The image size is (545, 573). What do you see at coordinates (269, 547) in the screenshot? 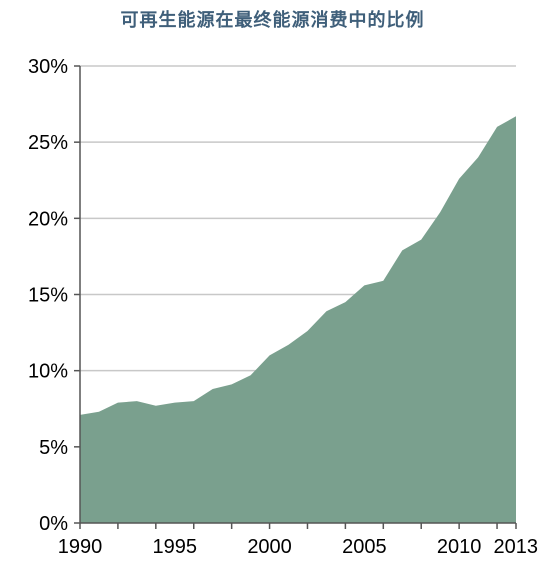
I see `x-tick-label: 2000` at bounding box center [269, 547].